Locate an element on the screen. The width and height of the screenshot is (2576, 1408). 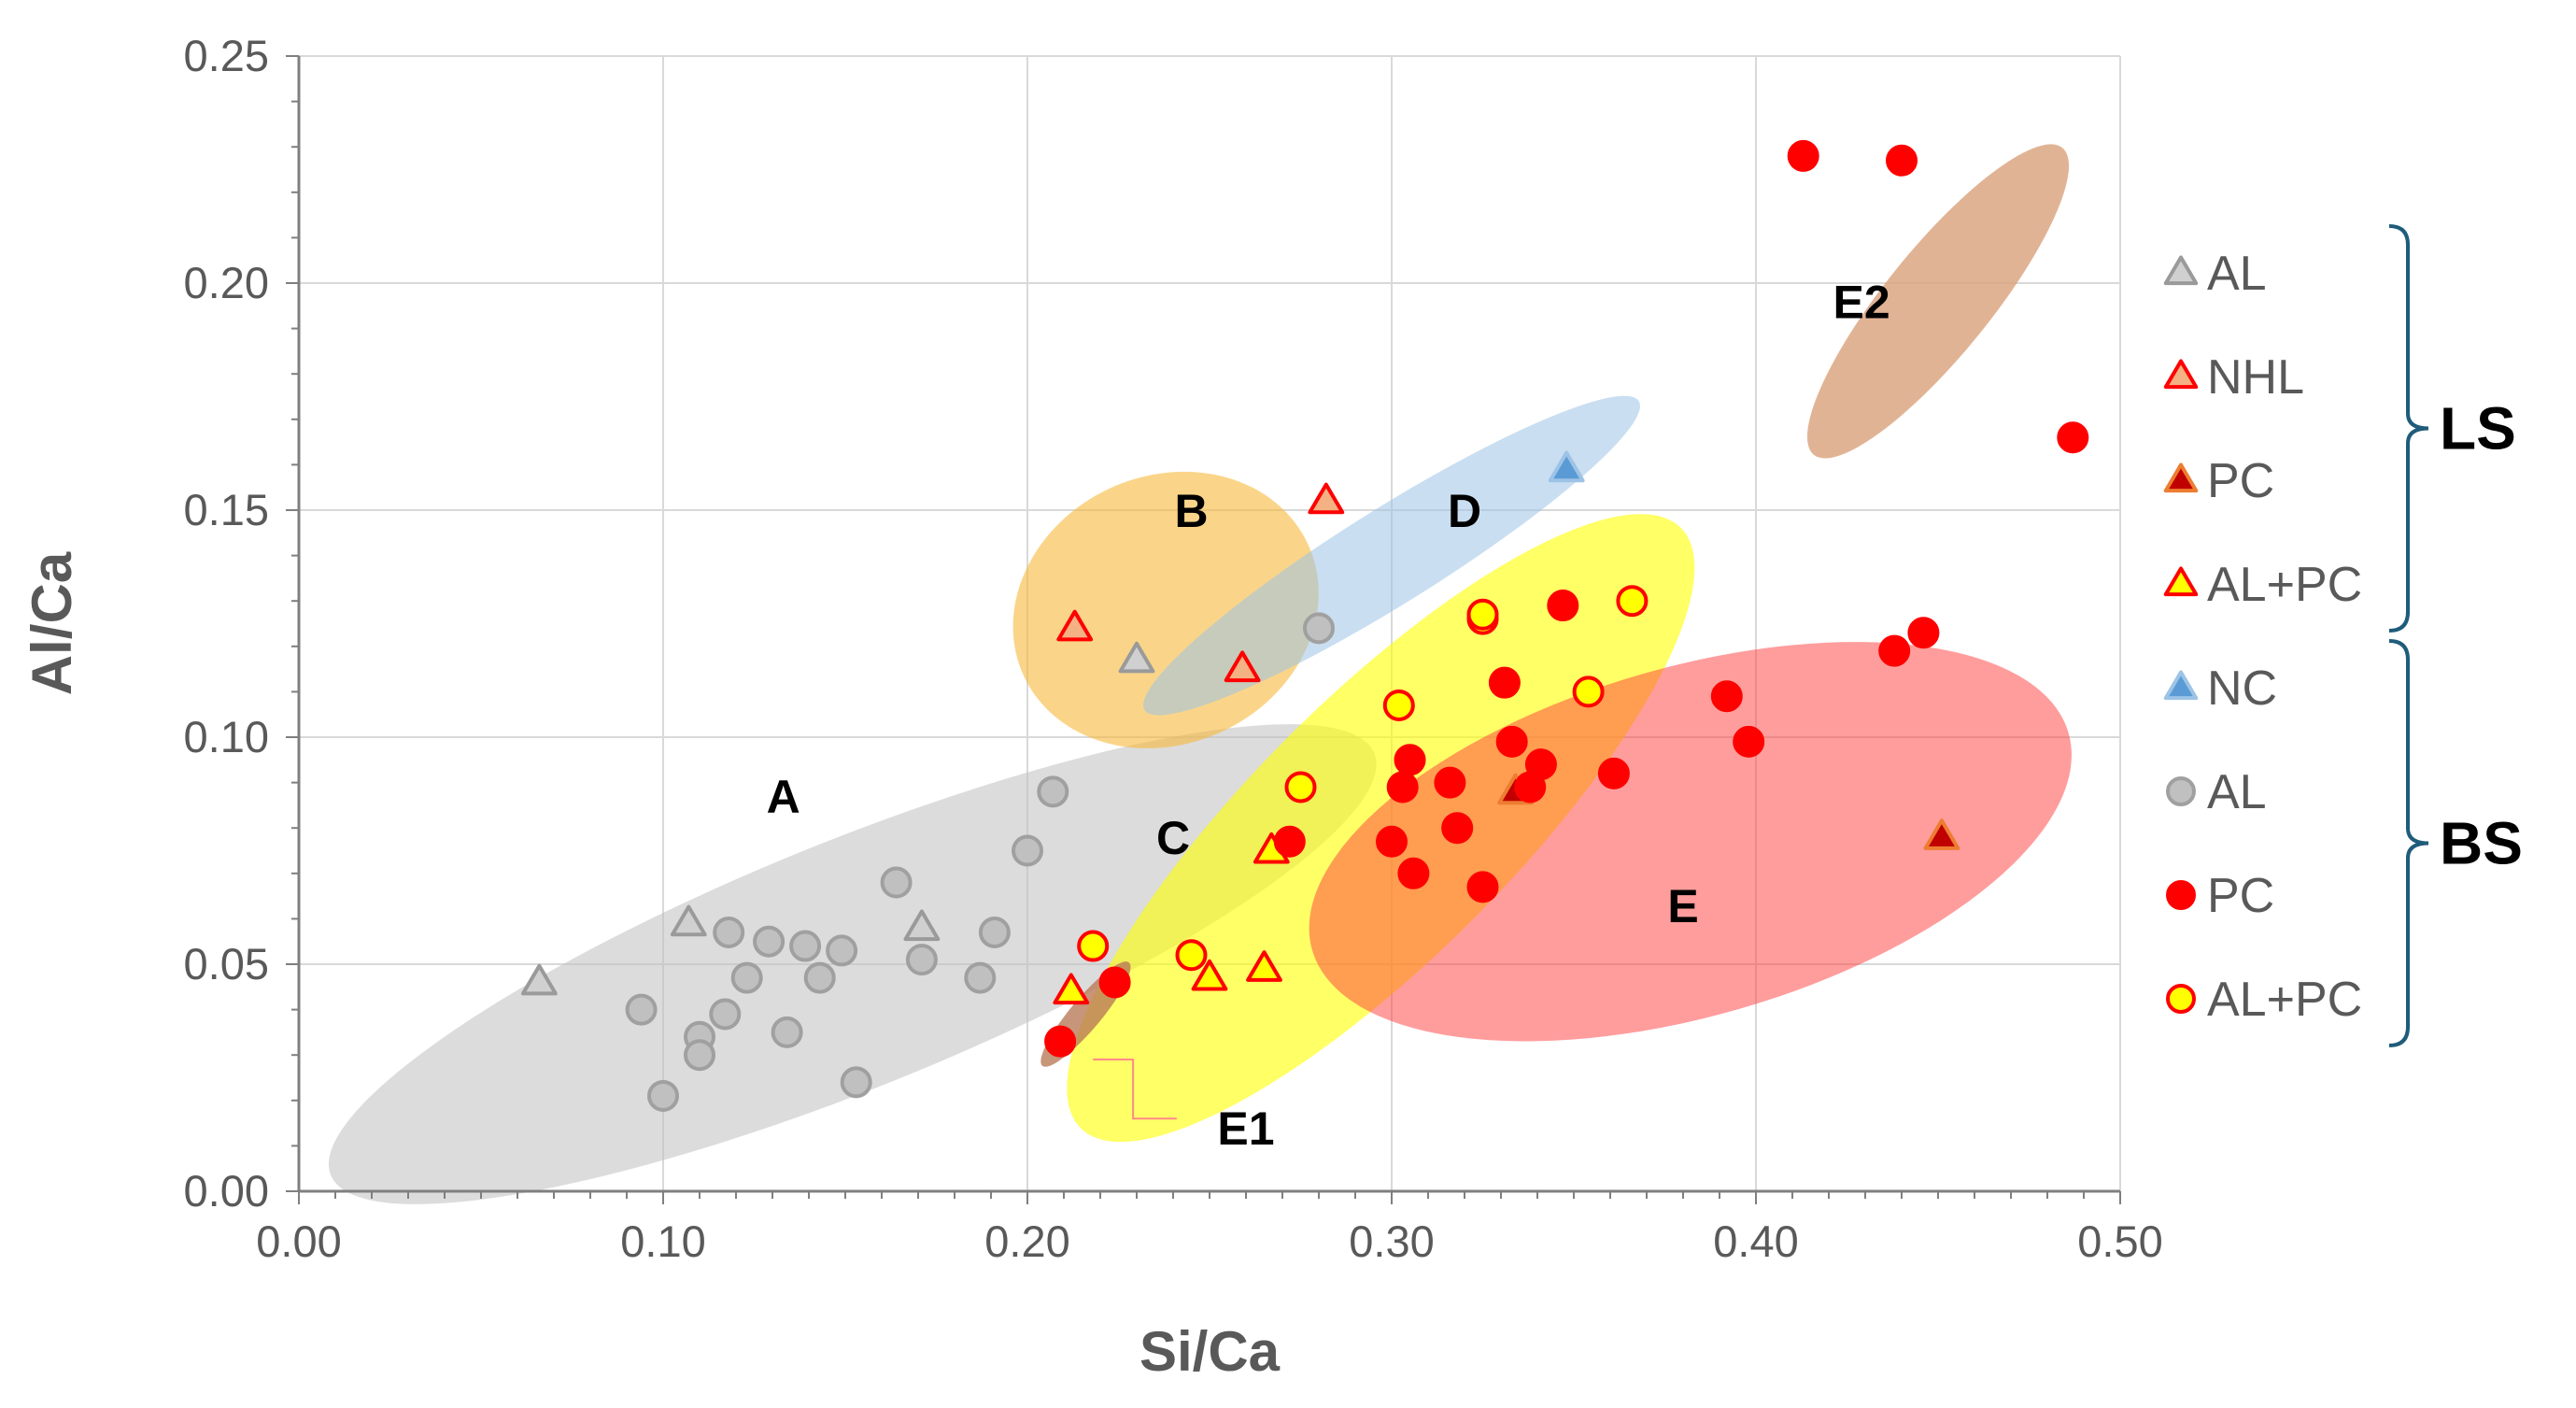
region-d is located at coordinates (1391, 555).